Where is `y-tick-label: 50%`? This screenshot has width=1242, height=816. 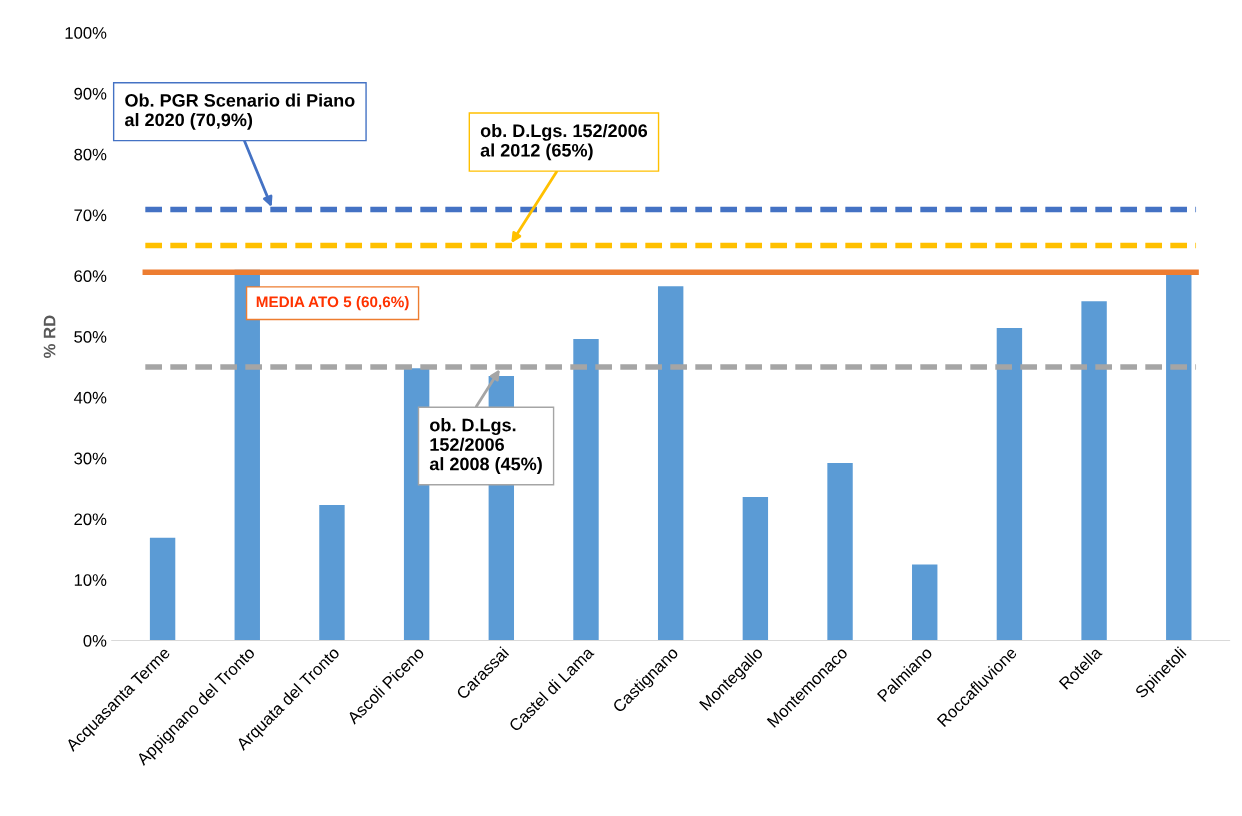 y-tick-label: 50% is located at coordinates (90, 337).